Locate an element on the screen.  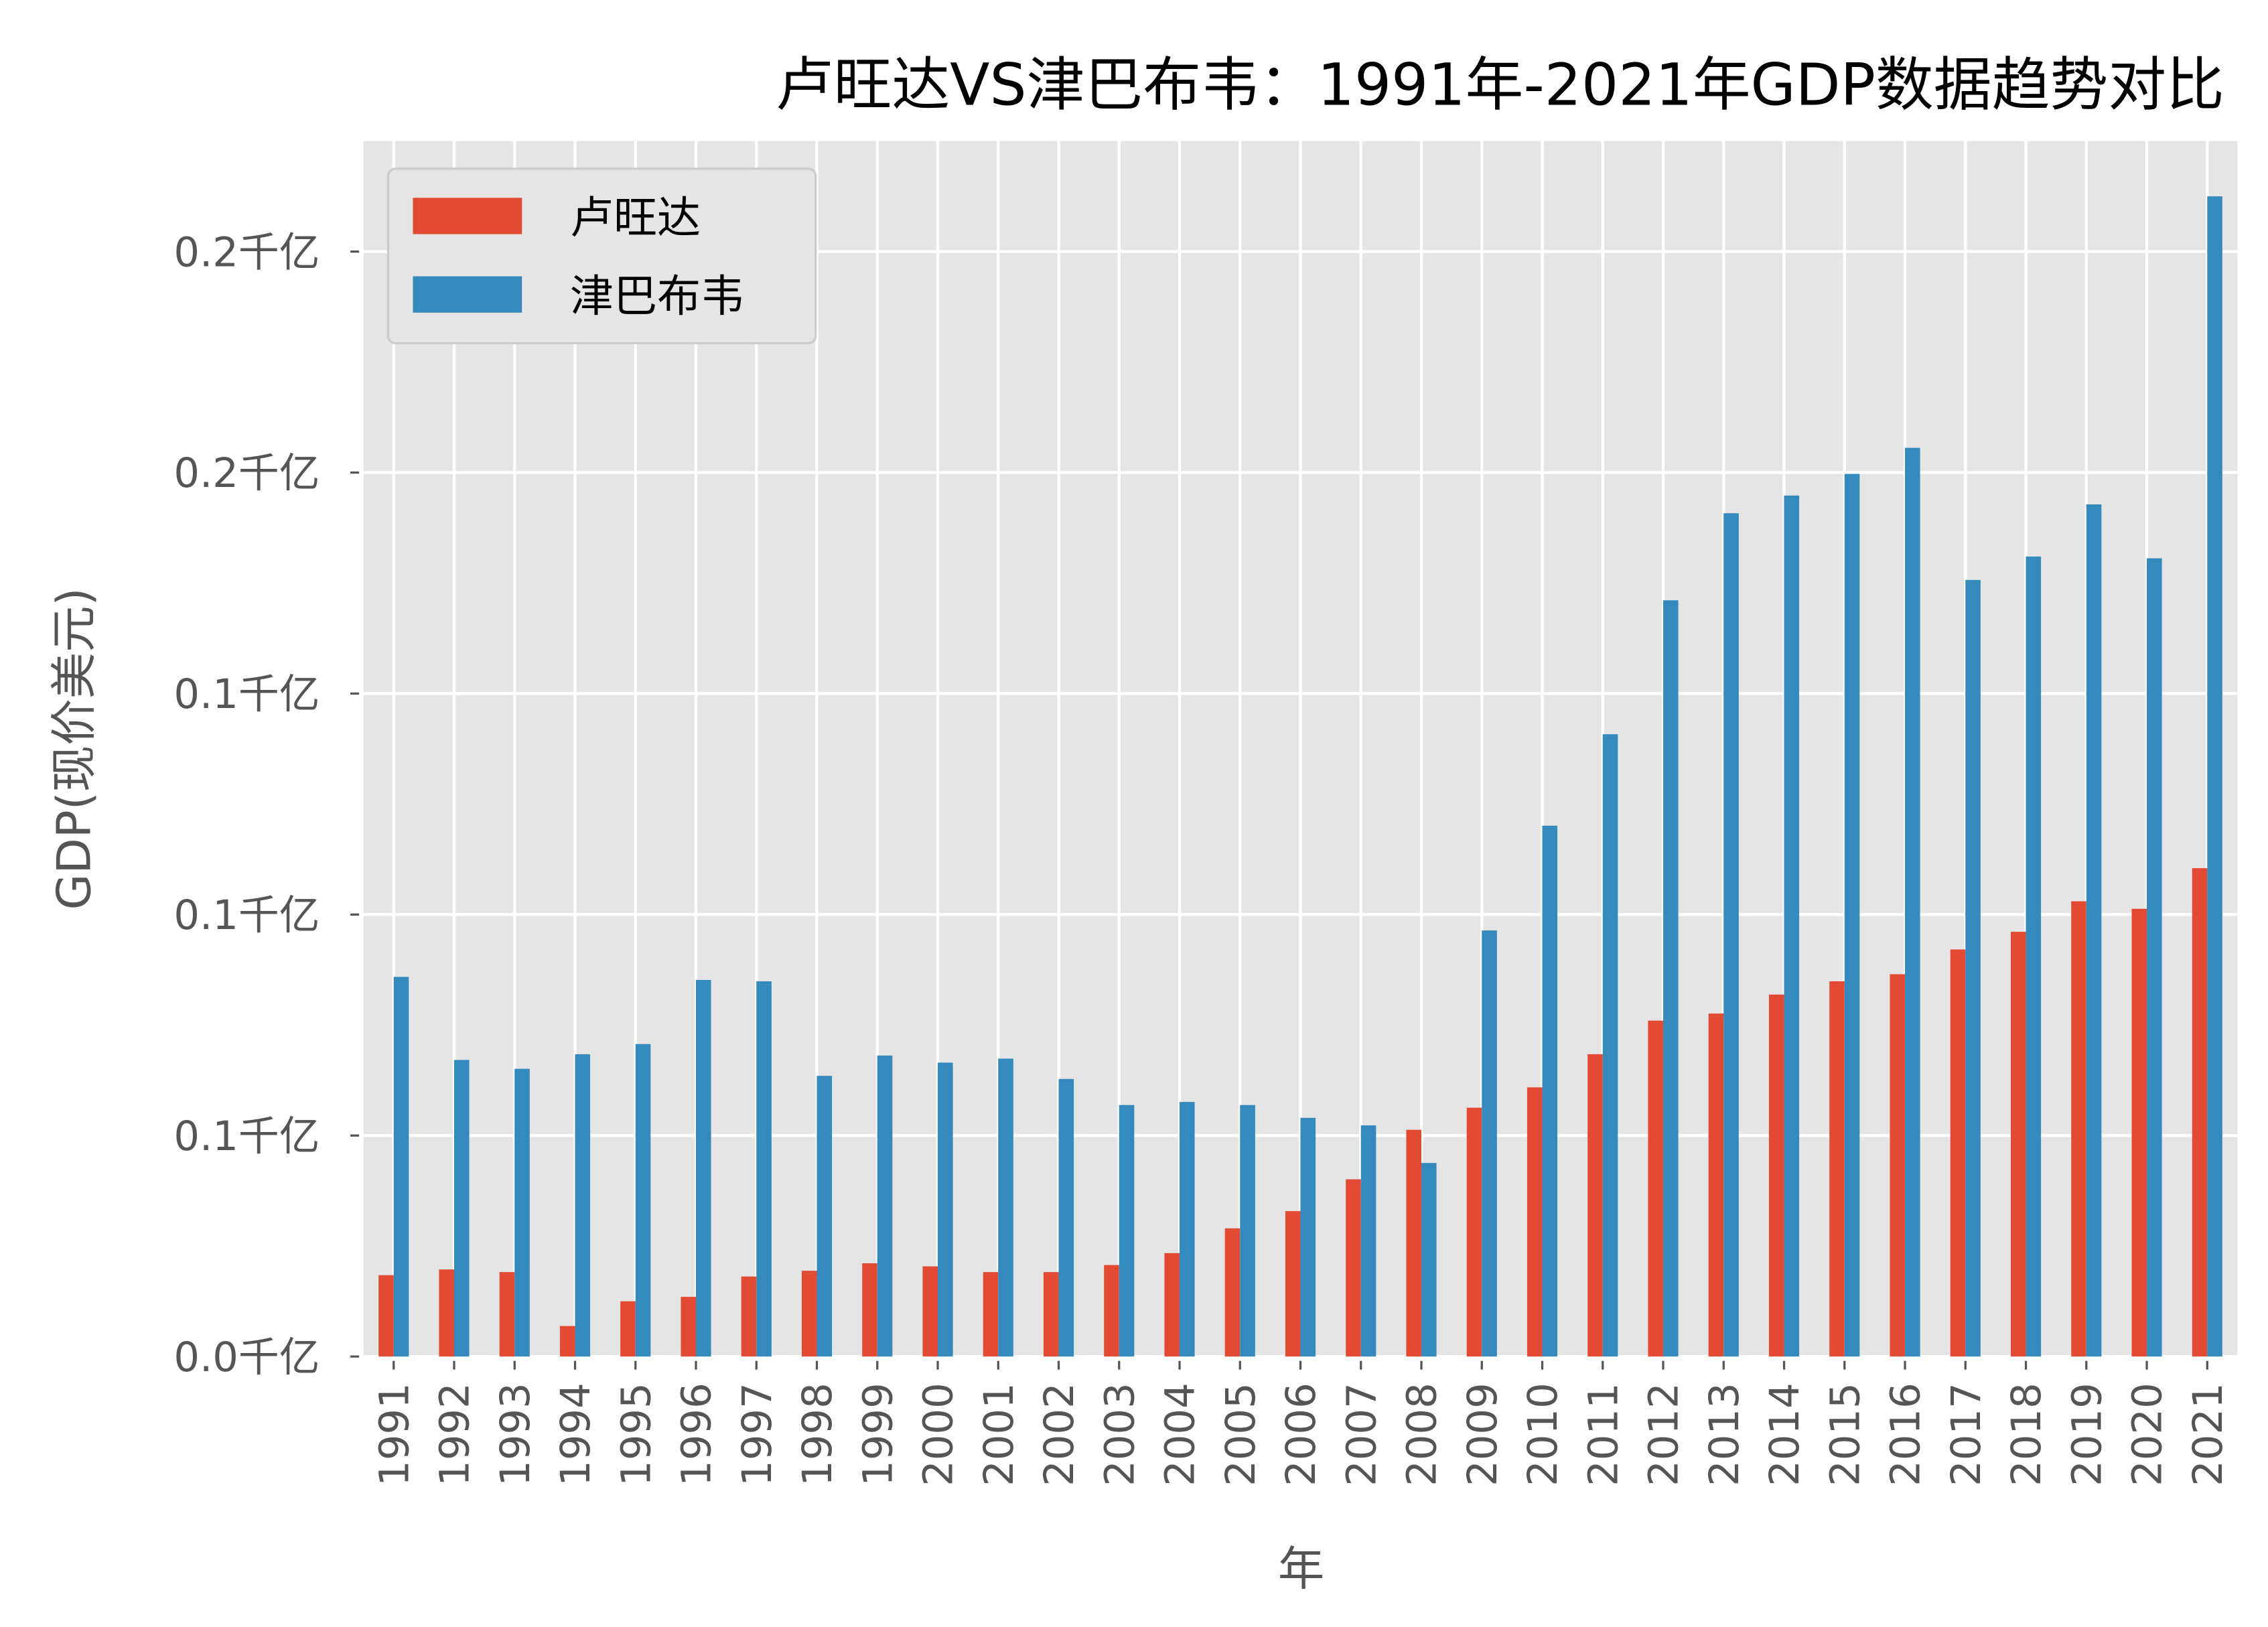
bar-rwanda-2010 is located at coordinates (1535, 1222).